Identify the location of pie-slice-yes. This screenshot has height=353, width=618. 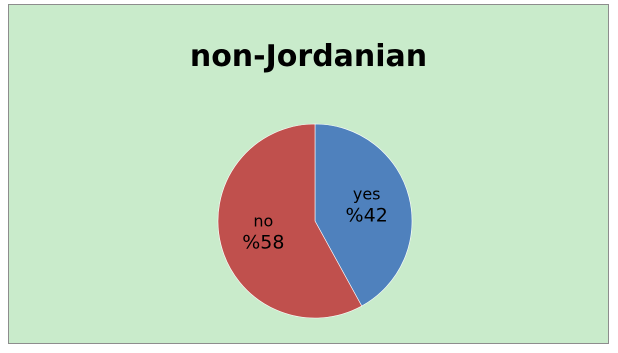
(363, 215).